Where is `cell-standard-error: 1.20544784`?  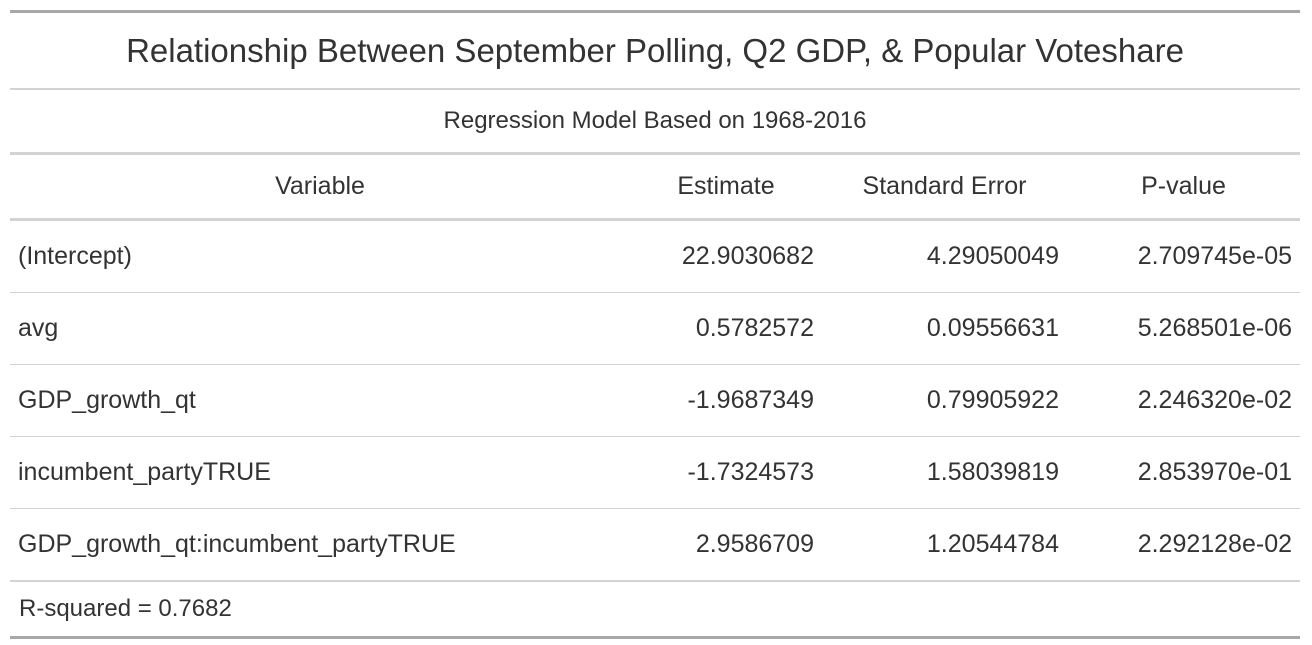
cell-standard-error: 1.20544784 is located at coordinates (944, 545).